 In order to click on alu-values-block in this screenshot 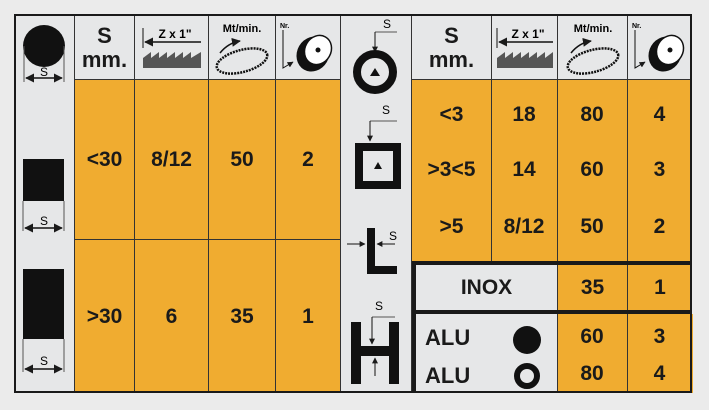, I will do `click(625, 353)`.